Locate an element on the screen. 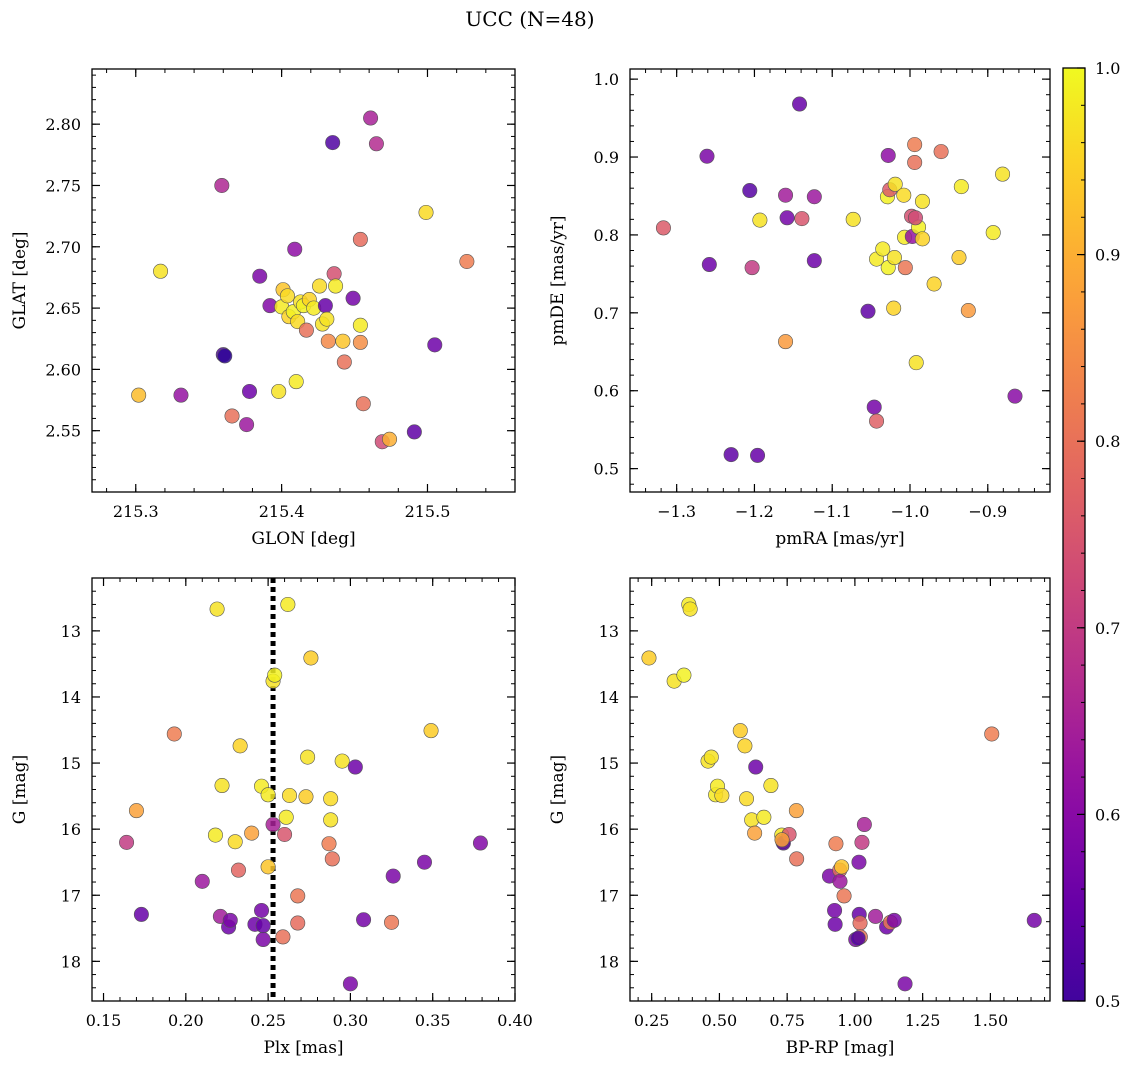  y-tick-label: 0.8 is located at coordinates (606, 235).